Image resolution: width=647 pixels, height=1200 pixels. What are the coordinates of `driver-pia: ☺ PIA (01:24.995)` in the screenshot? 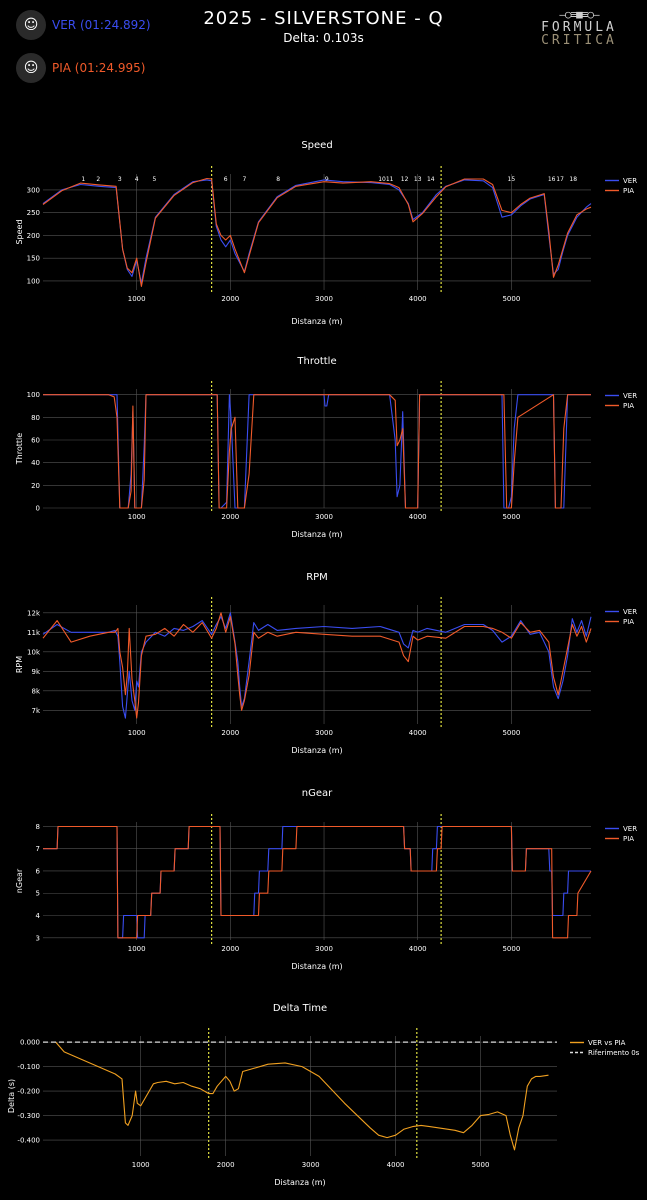 It's located at (80, 68).